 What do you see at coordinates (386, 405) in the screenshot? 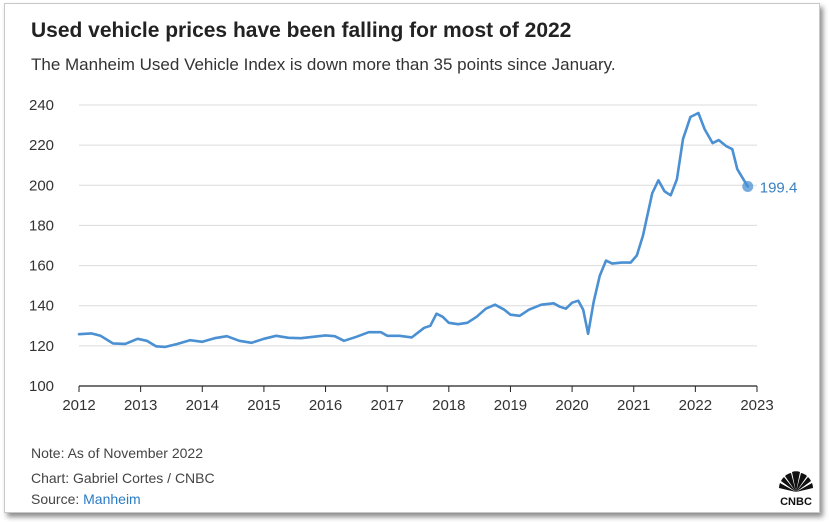
I see `x-tick-label: 2017` at bounding box center [386, 405].